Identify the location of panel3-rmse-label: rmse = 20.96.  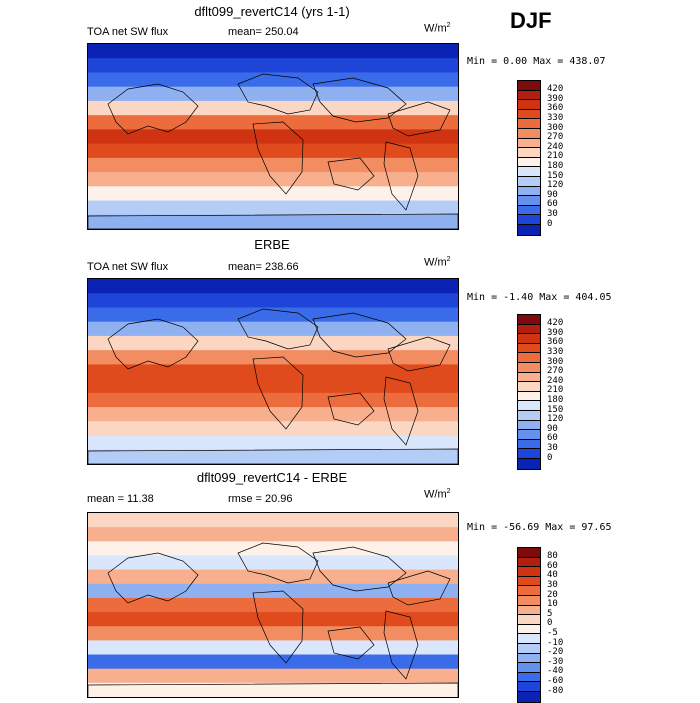
(260, 499).